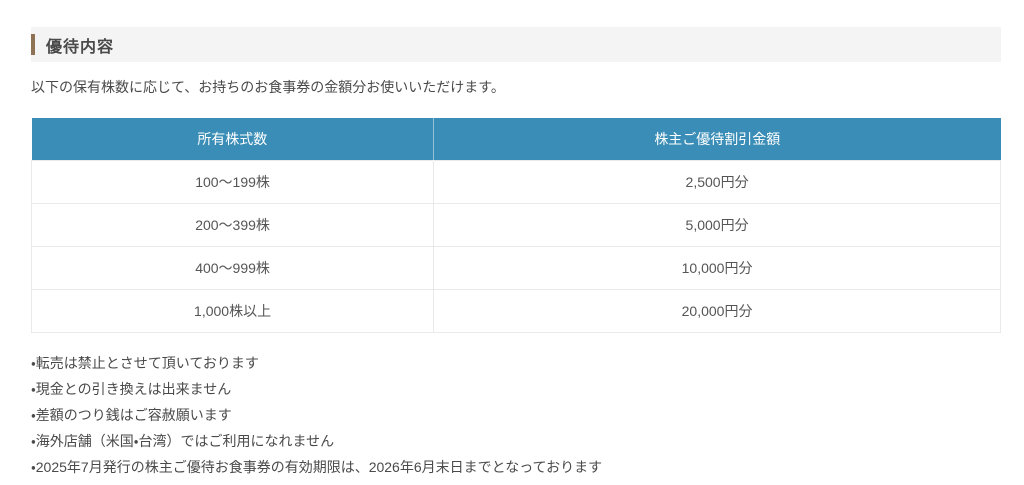 Image resolution: width=1024 pixels, height=485 pixels. What do you see at coordinates (232, 224) in the screenshot?
I see `cell-shares: 200〜399株` at bounding box center [232, 224].